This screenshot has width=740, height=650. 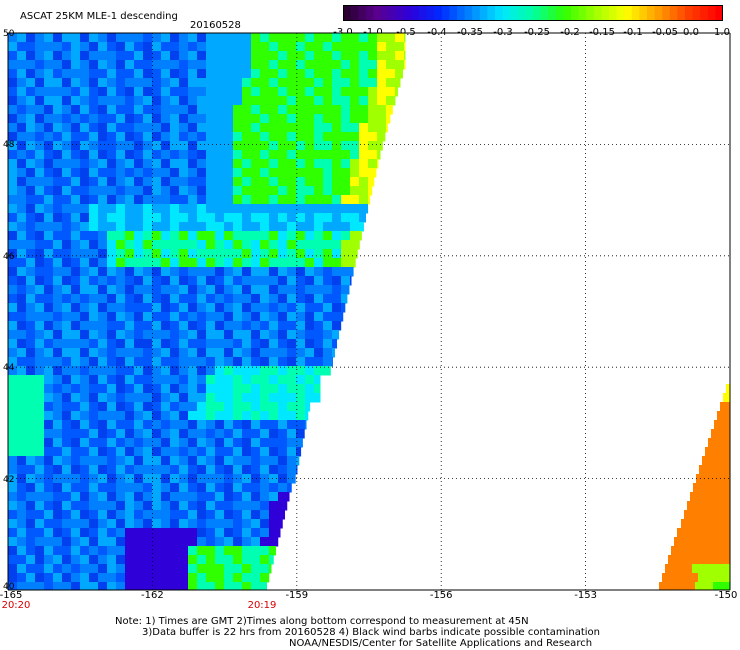 I want to click on time-label: 20:19, so click(x=262, y=605).